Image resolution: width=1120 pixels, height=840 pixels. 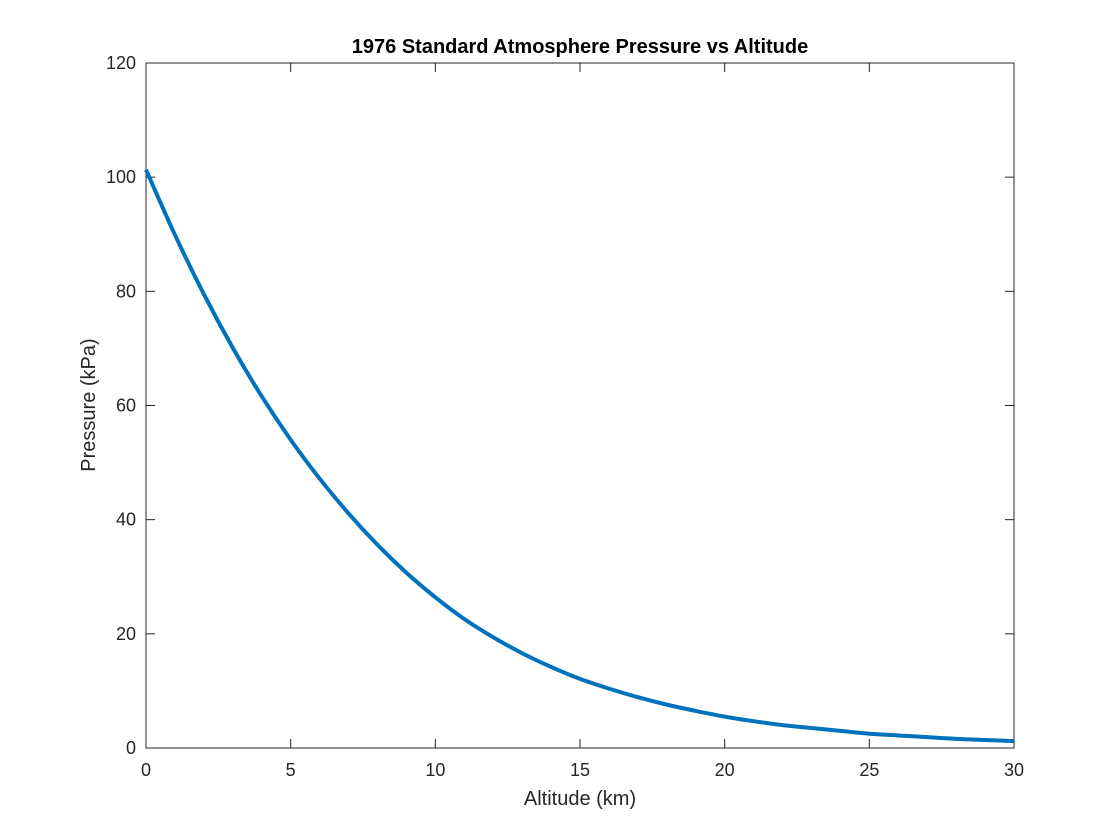 What do you see at coordinates (126, 634) in the screenshot?
I see `y-tick-label: 20` at bounding box center [126, 634].